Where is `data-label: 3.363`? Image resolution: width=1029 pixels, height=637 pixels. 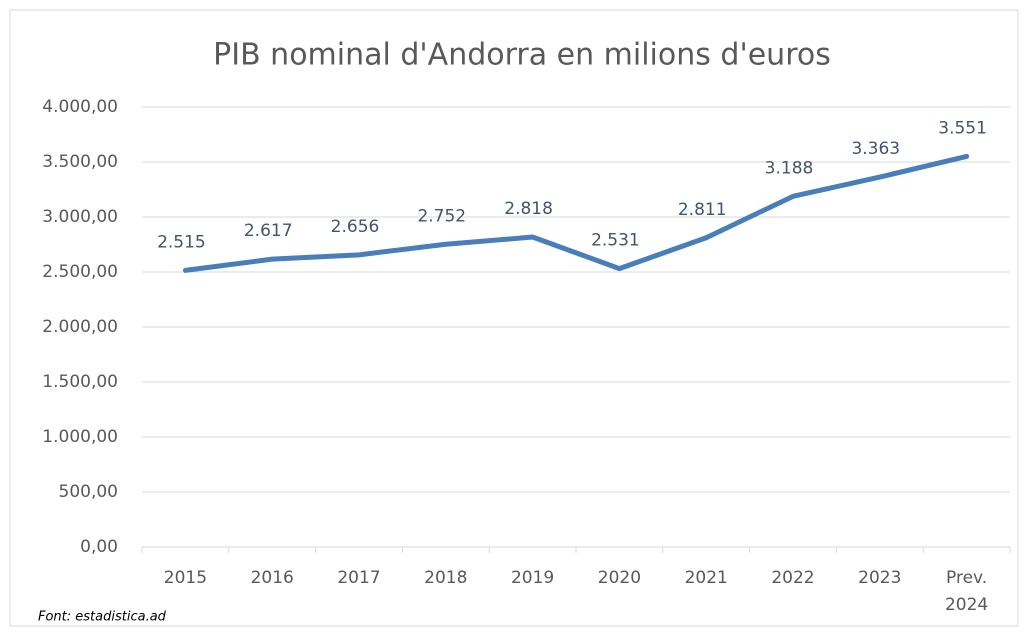
data-label: 3.363 is located at coordinates (875, 149).